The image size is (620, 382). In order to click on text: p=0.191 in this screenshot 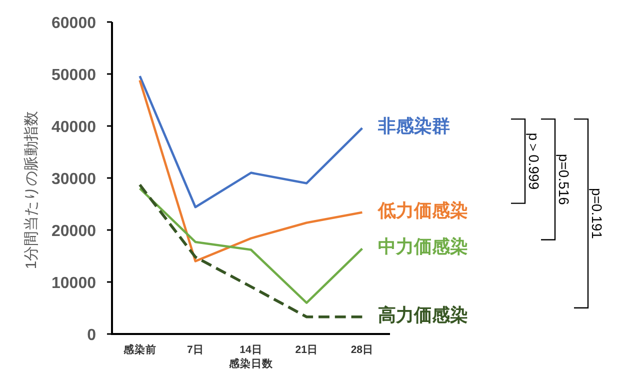, I will do `click(597, 214)`.